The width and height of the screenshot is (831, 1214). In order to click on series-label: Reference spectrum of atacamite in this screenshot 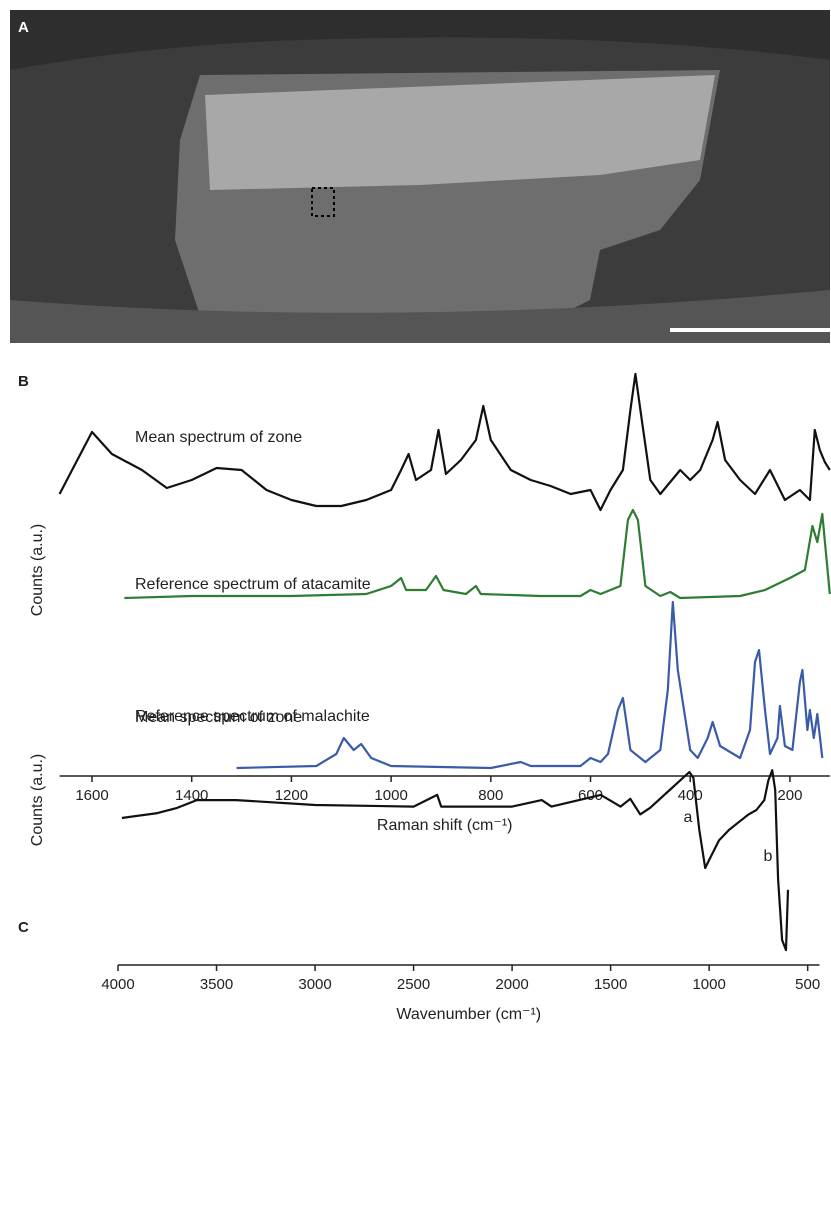, I will do `click(253, 584)`.